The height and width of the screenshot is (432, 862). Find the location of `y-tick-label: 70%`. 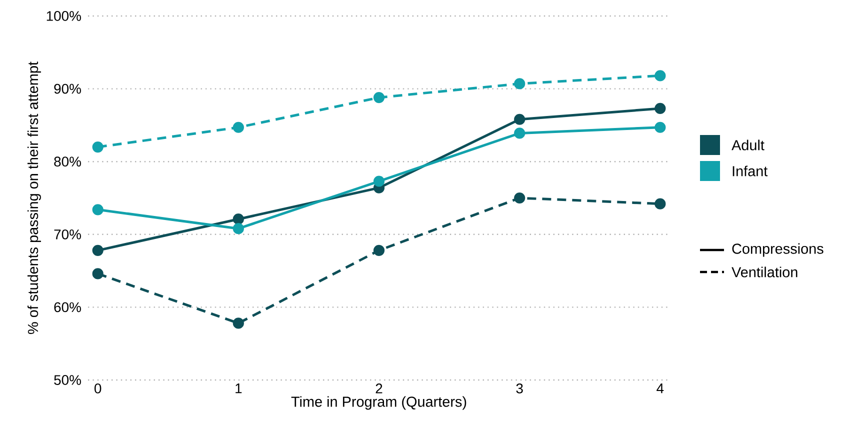

y-tick-label: 70% is located at coordinates (67, 234).